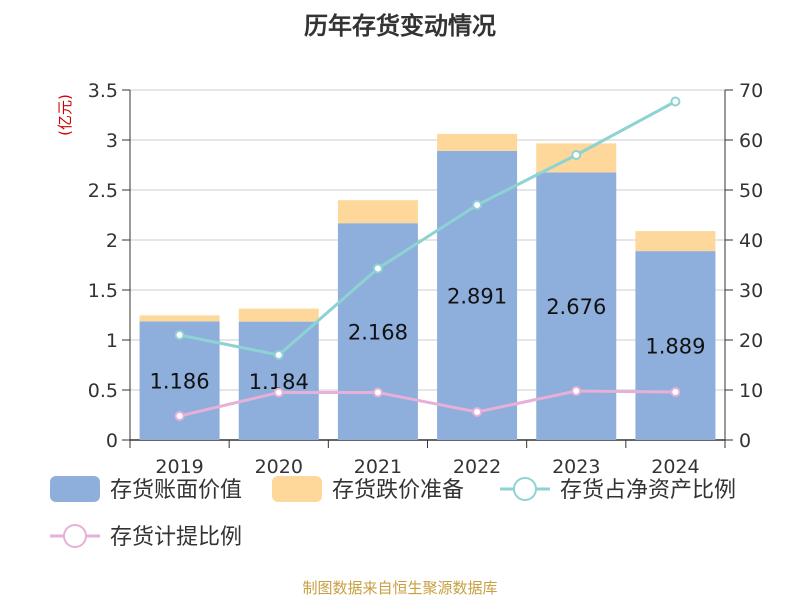  I want to click on right-tick-label: 20, so click(751, 341).